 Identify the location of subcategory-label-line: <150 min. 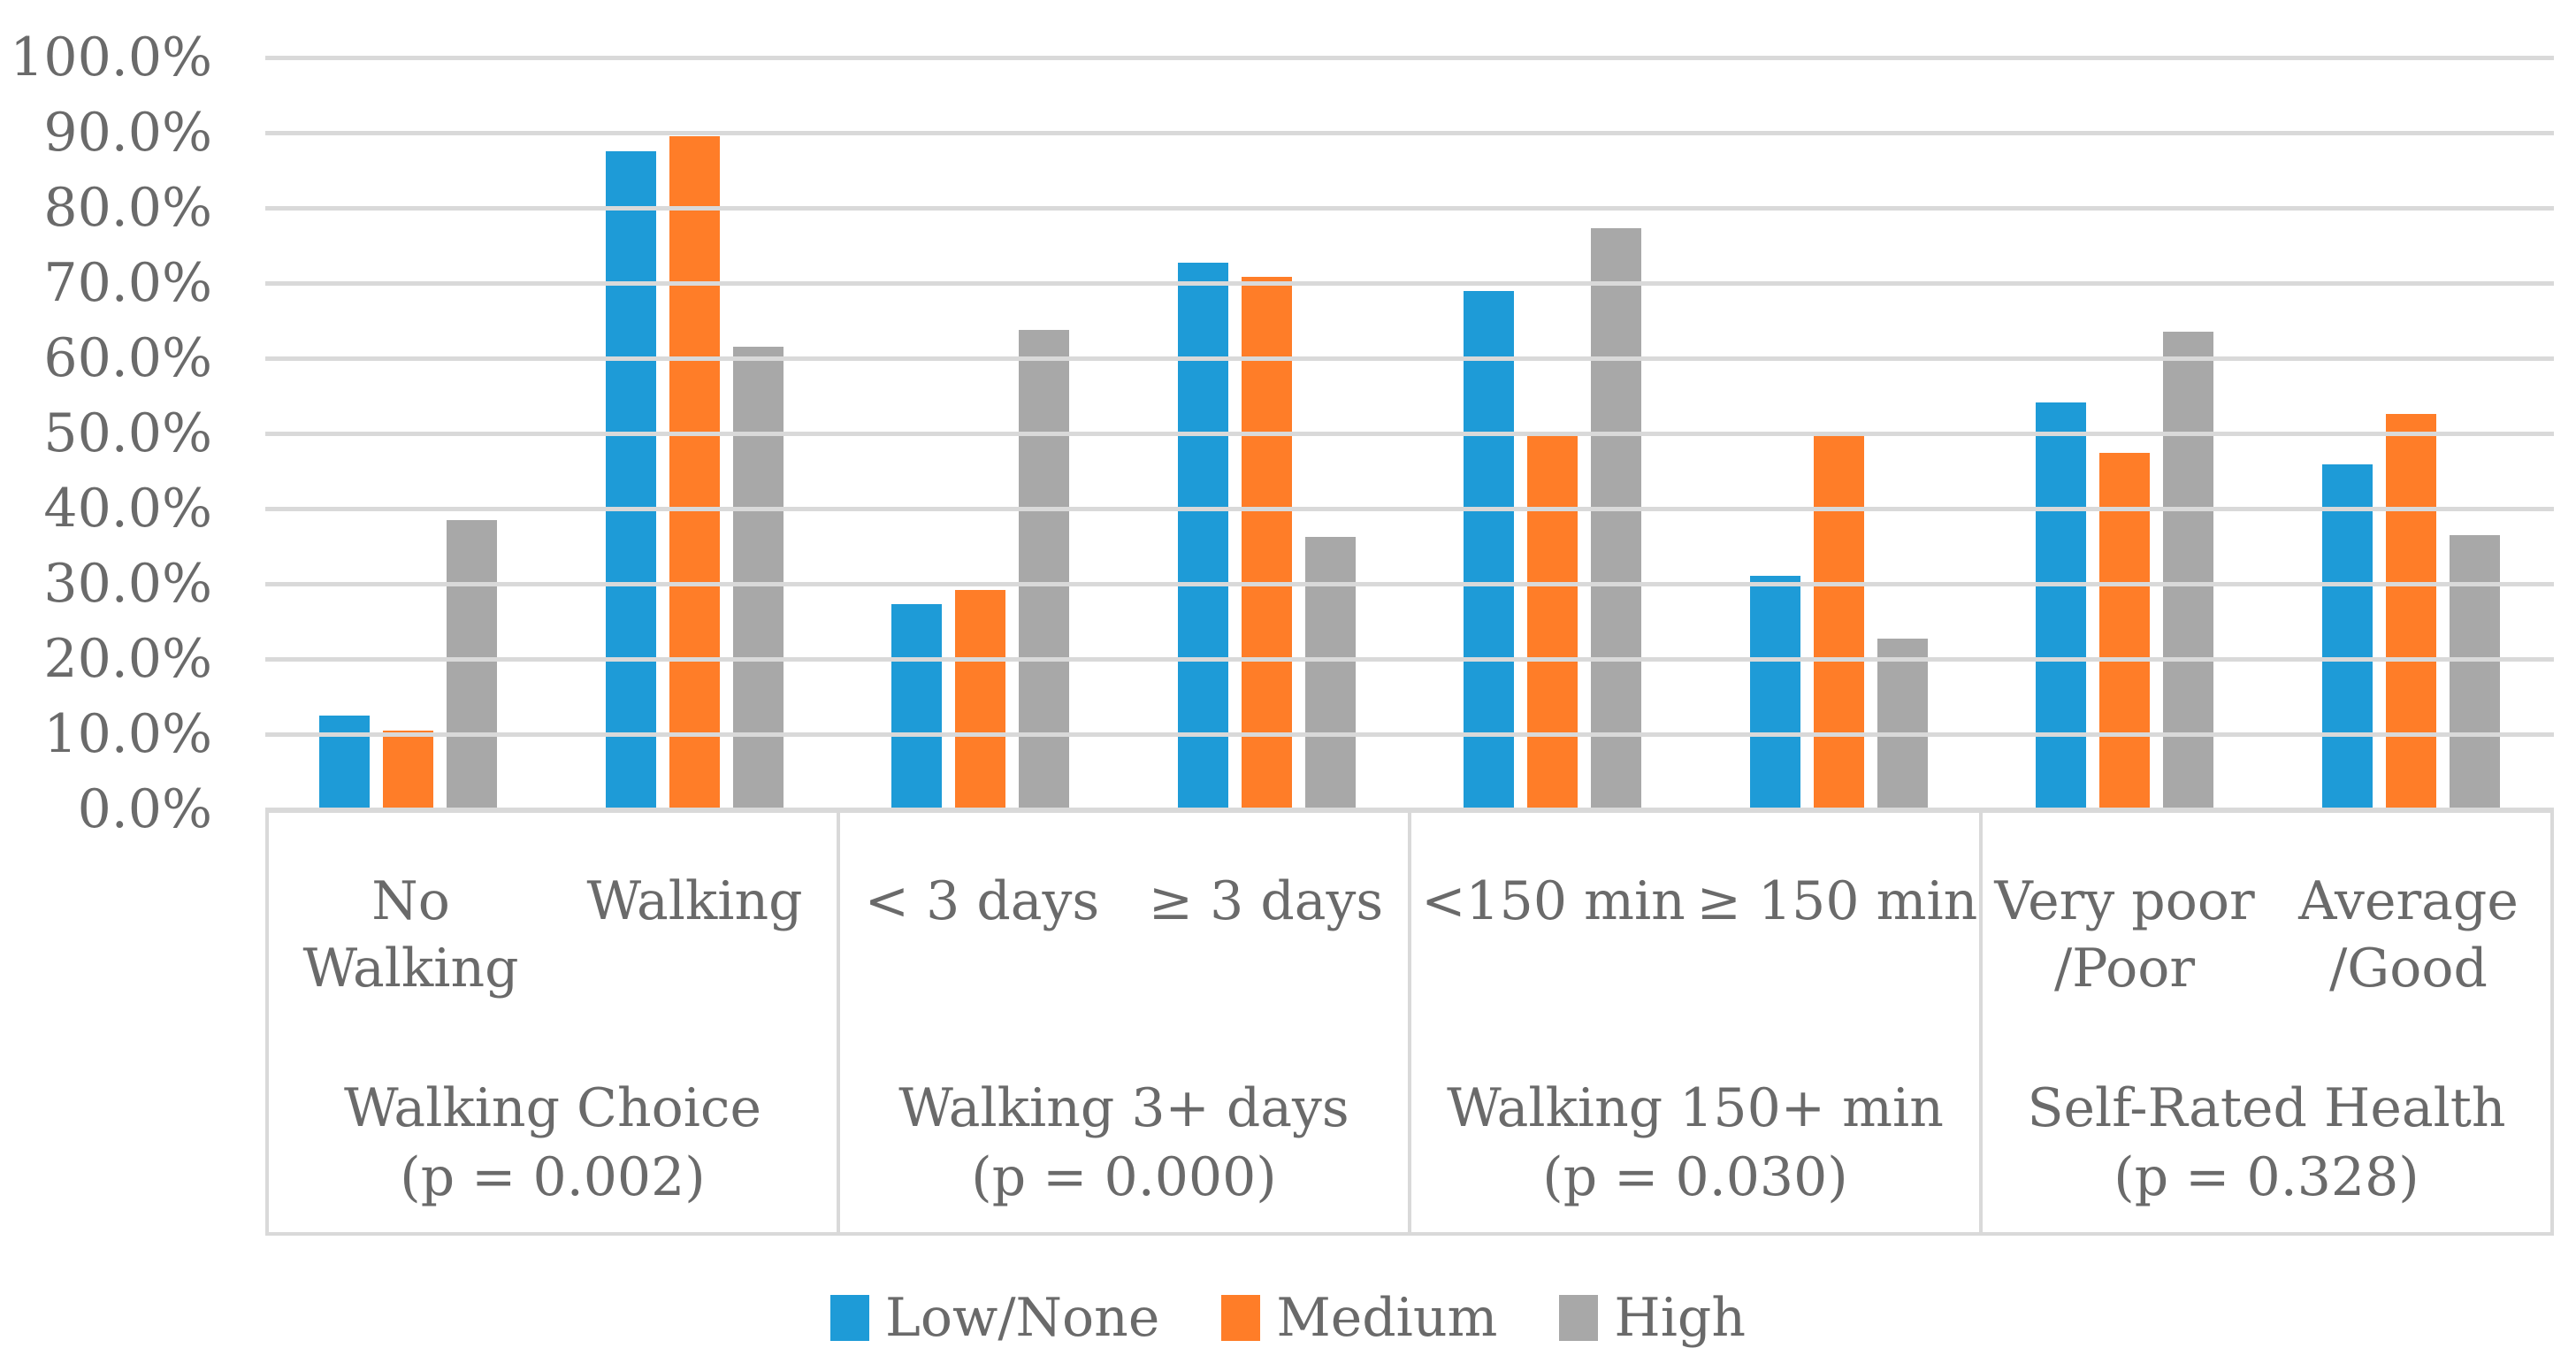
(1553, 901).